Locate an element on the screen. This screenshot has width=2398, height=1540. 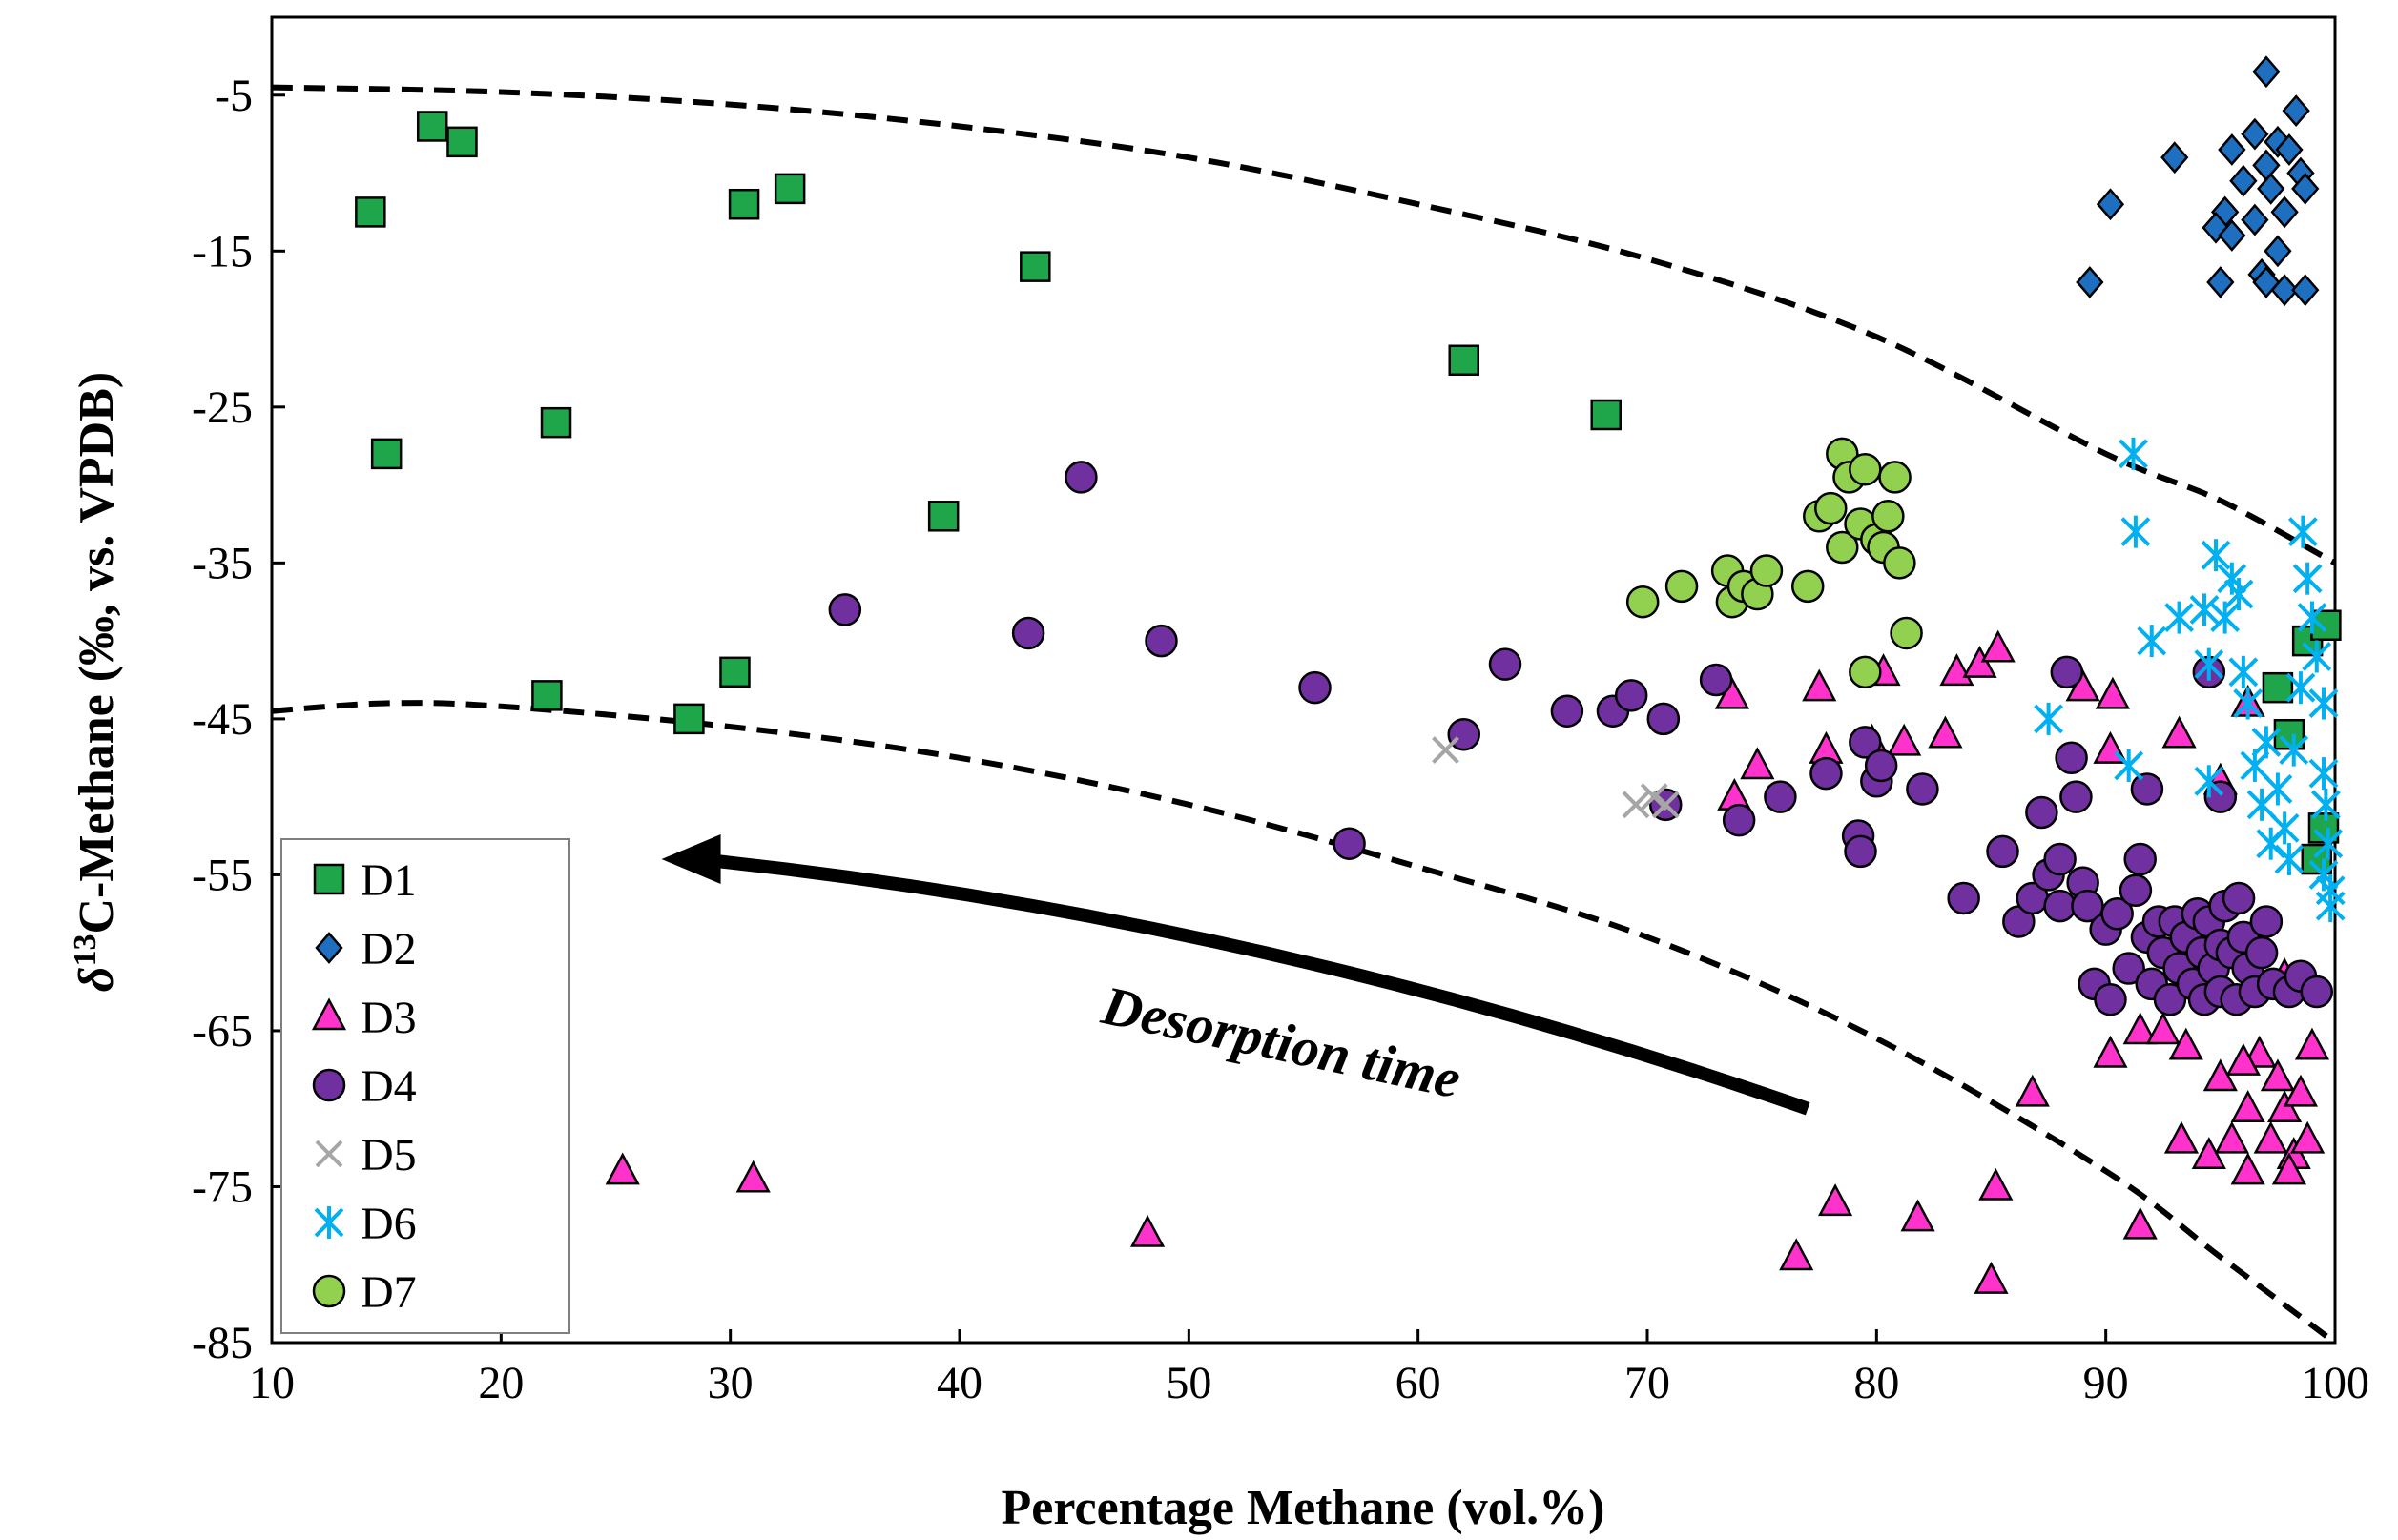
legend-label-d7: D7 is located at coordinates (389, 1293).